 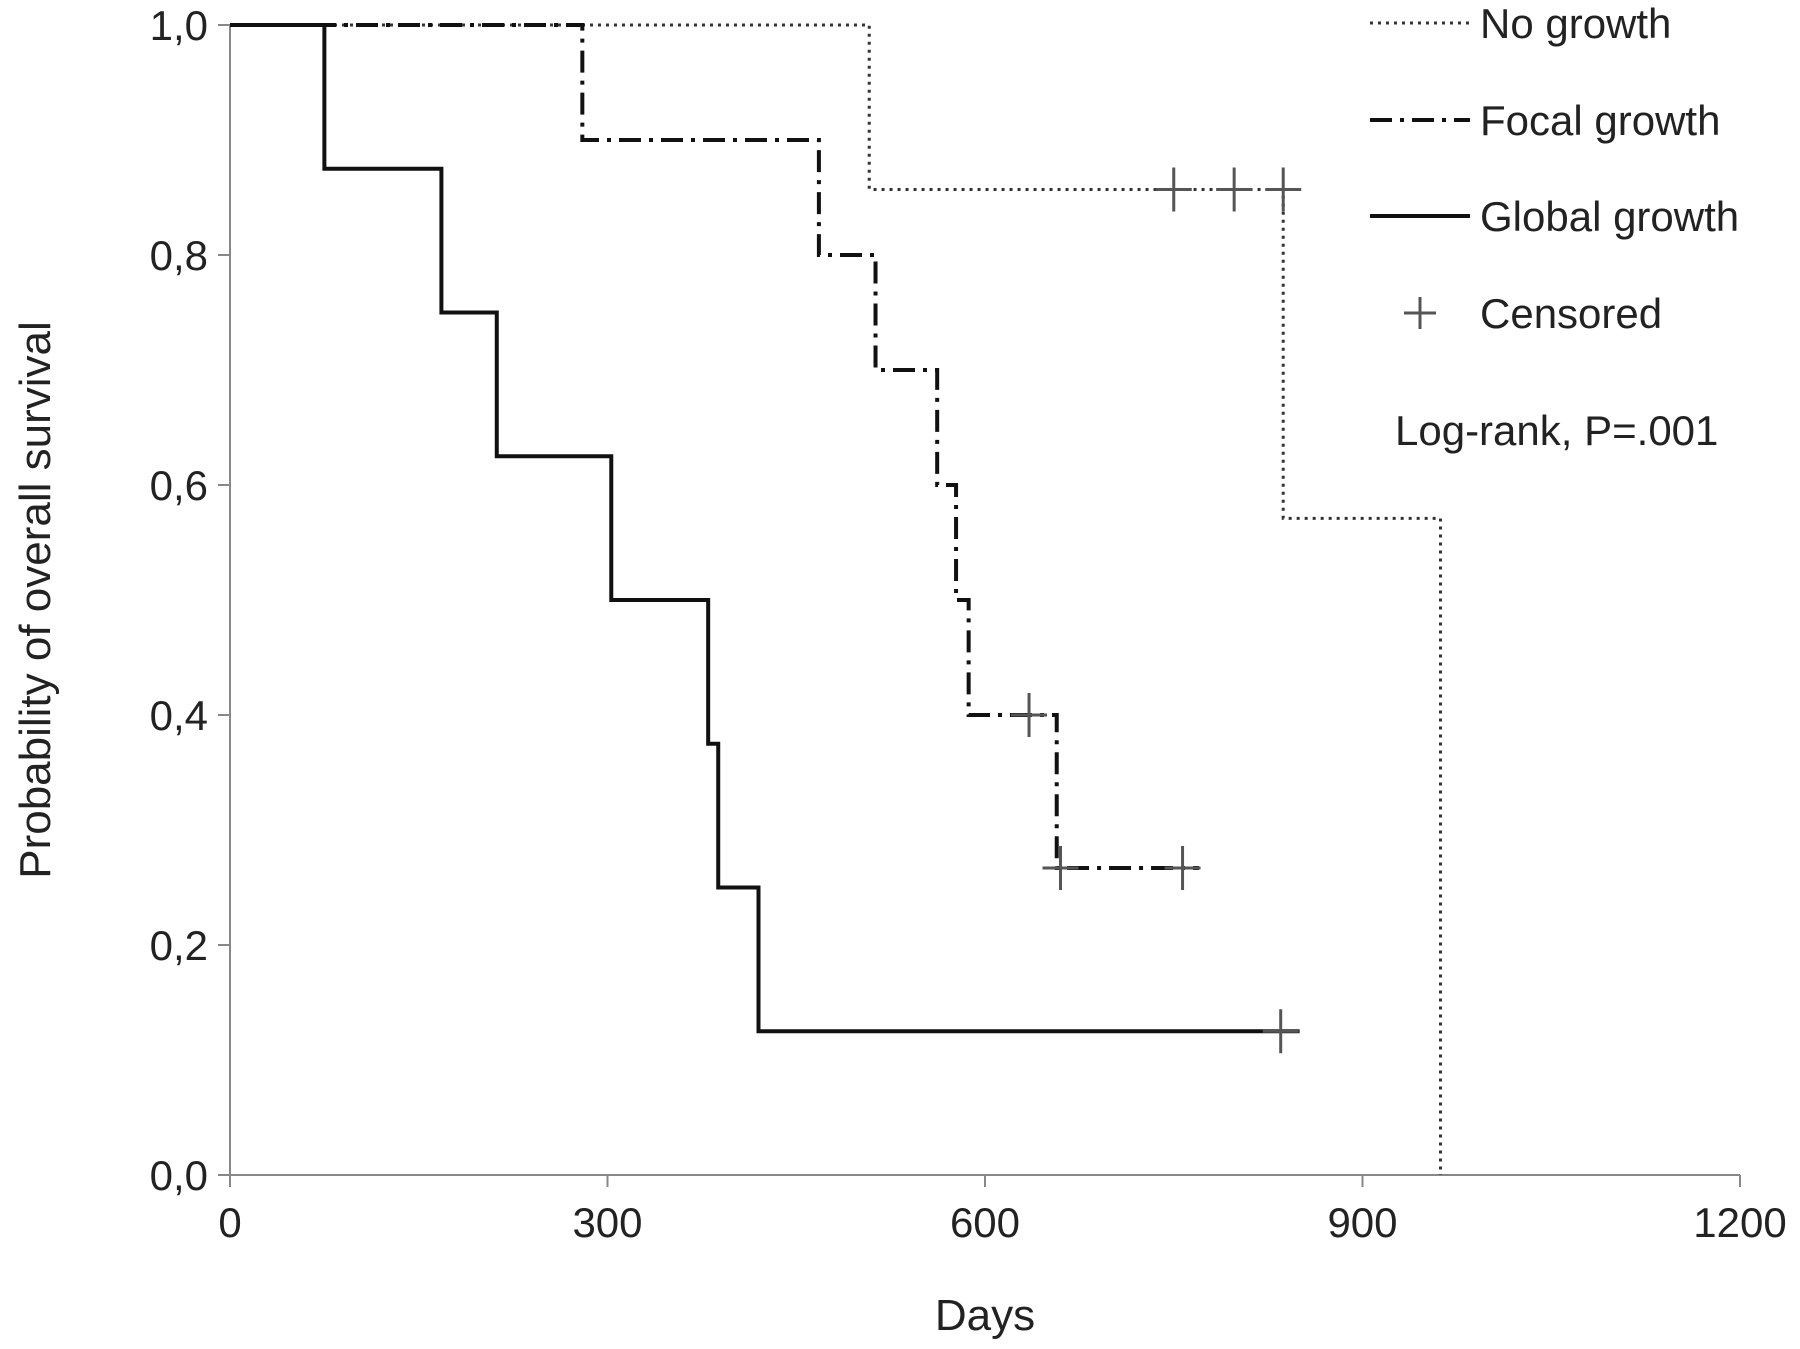 What do you see at coordinates (1575, 23) in the screenshot?
I see `legend-label-no-growth: No growth` at bounding box center [1575, 23].